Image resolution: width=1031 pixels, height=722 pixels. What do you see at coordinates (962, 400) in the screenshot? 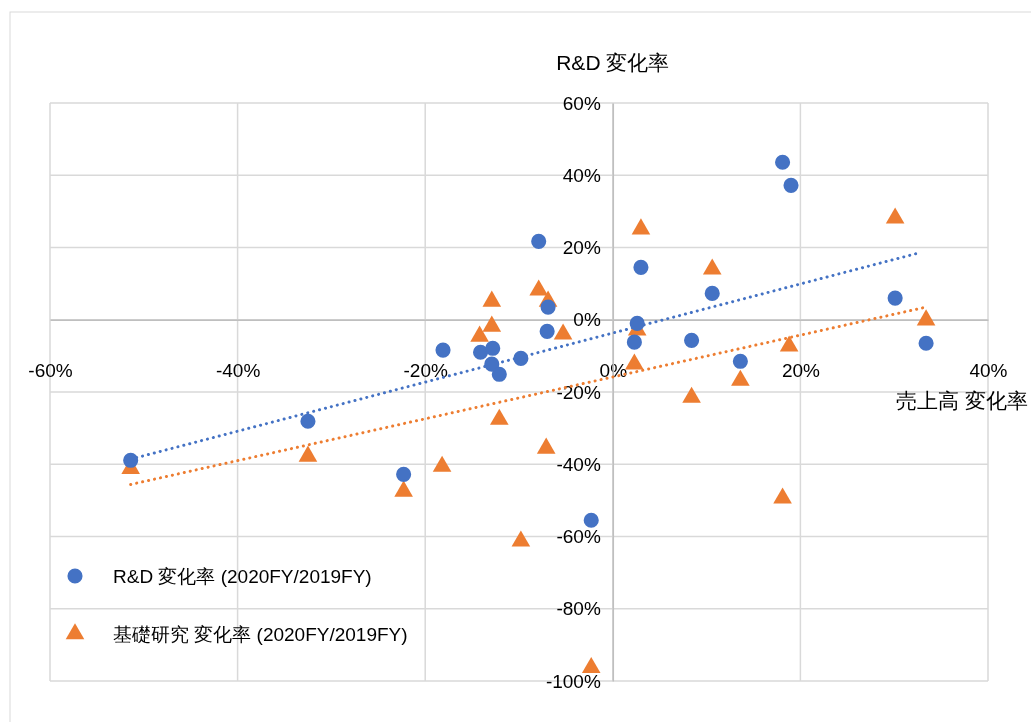
I see `x-axis-title: 売上高 変化率` at bounding box center [962, 400].